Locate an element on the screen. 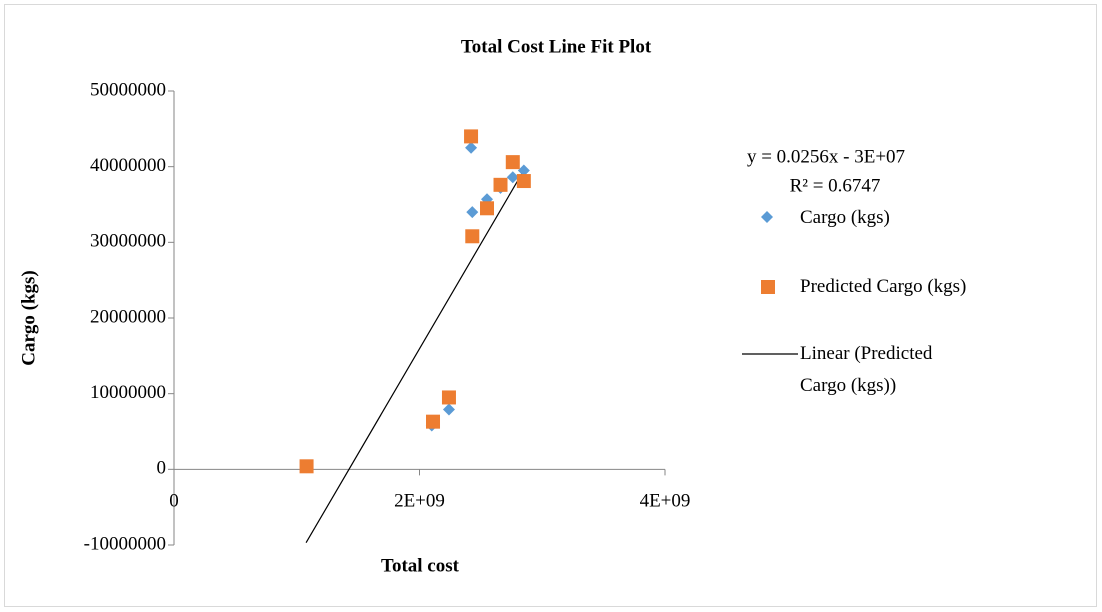  y-tick-label: -10000000 is located at coordinates (125, 543).